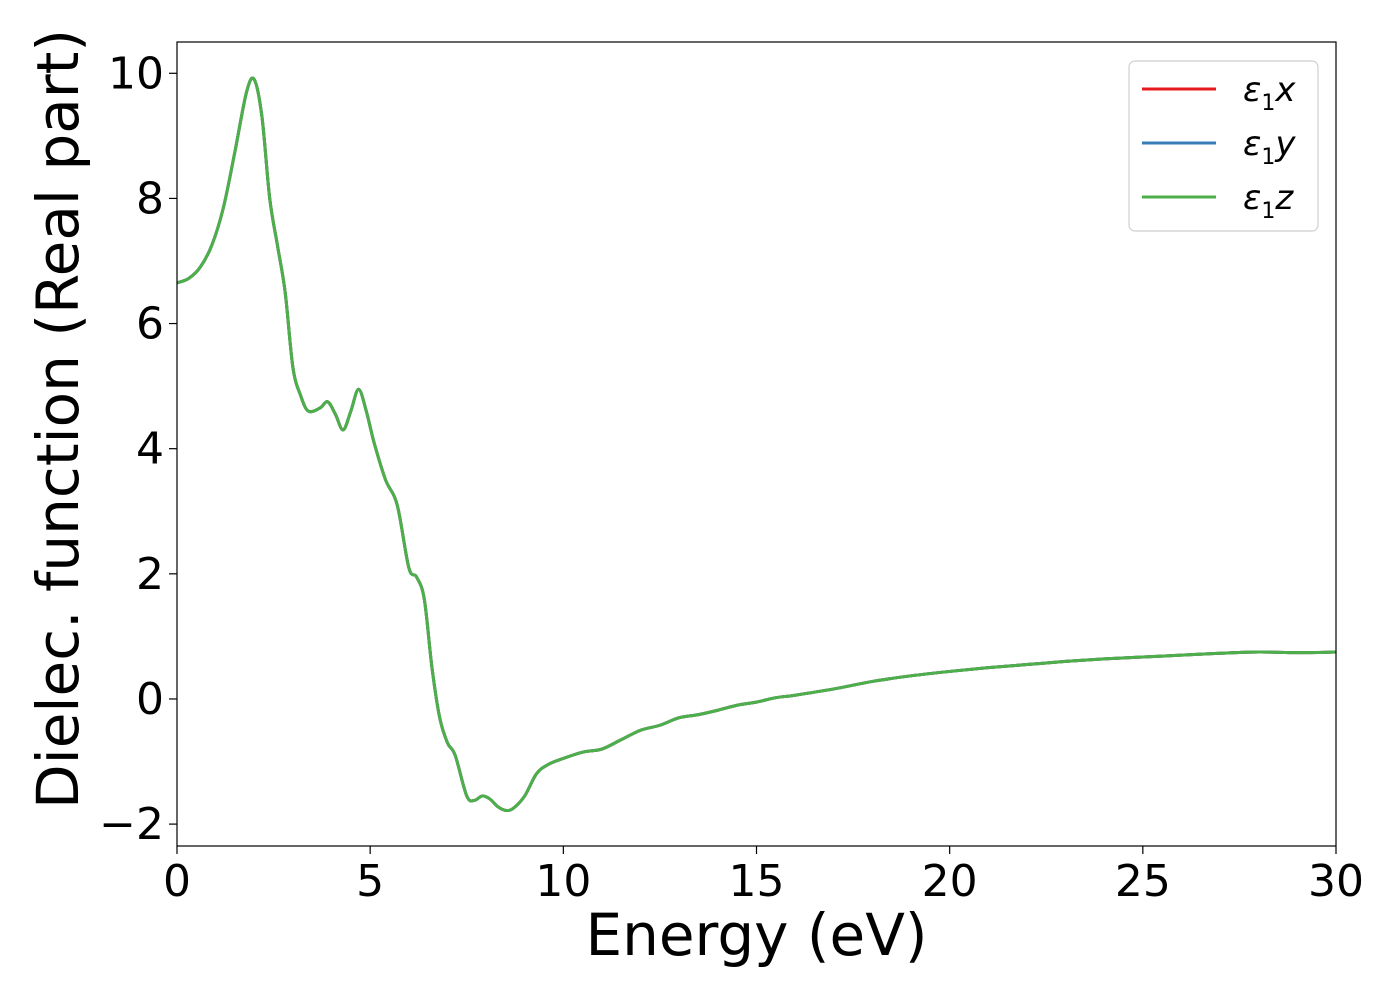 The height and width of the screenshot is (1000, 1400). I want to click on legend-label-z: ε1z, so click(1268, 201).